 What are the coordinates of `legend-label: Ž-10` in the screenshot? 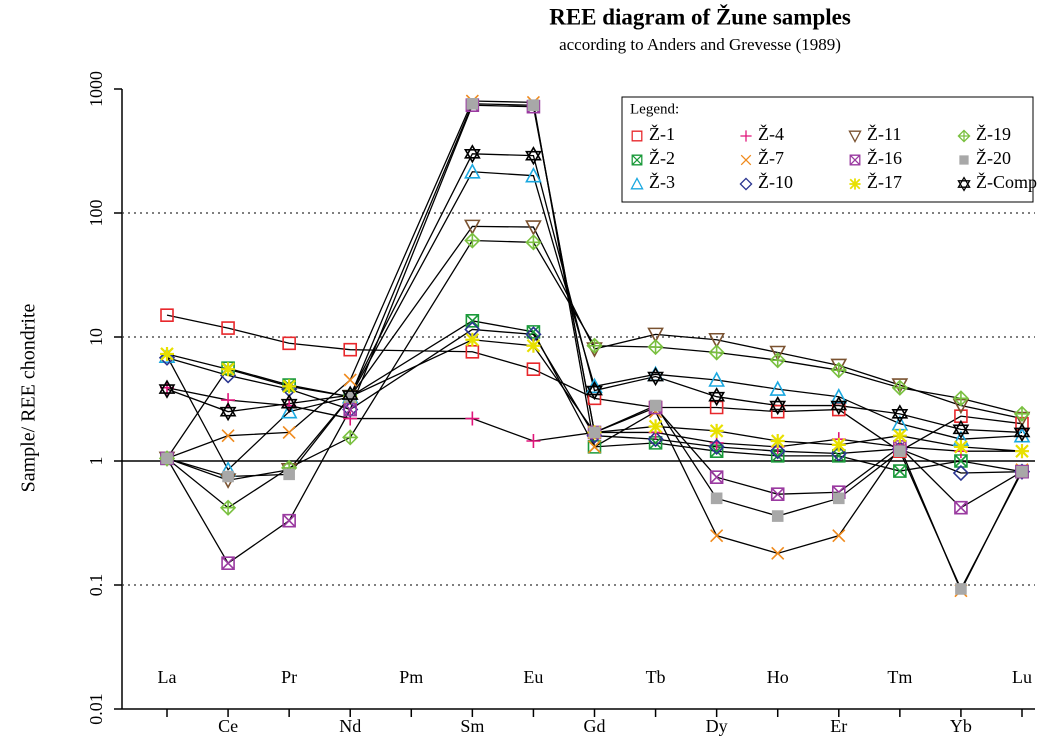 It's located at (775, 181).